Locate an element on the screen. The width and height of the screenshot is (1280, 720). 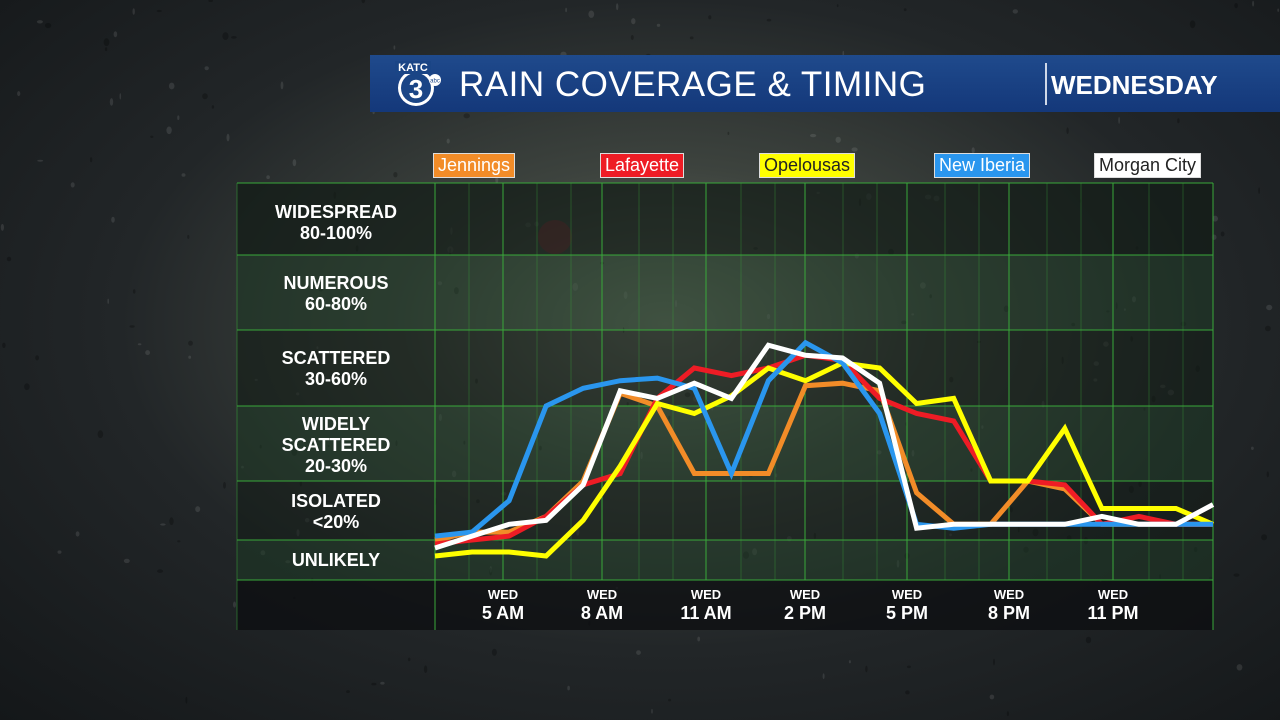
x-tick-2pm: WED 2 PM is located at coordinates (805, 605).